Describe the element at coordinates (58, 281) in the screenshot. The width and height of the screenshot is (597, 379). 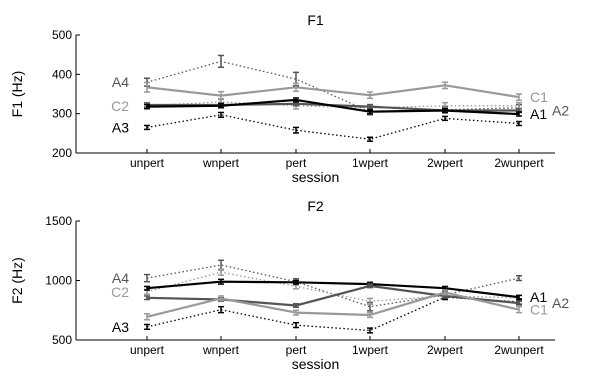
I see `y-tick-label: 1000` at that location.